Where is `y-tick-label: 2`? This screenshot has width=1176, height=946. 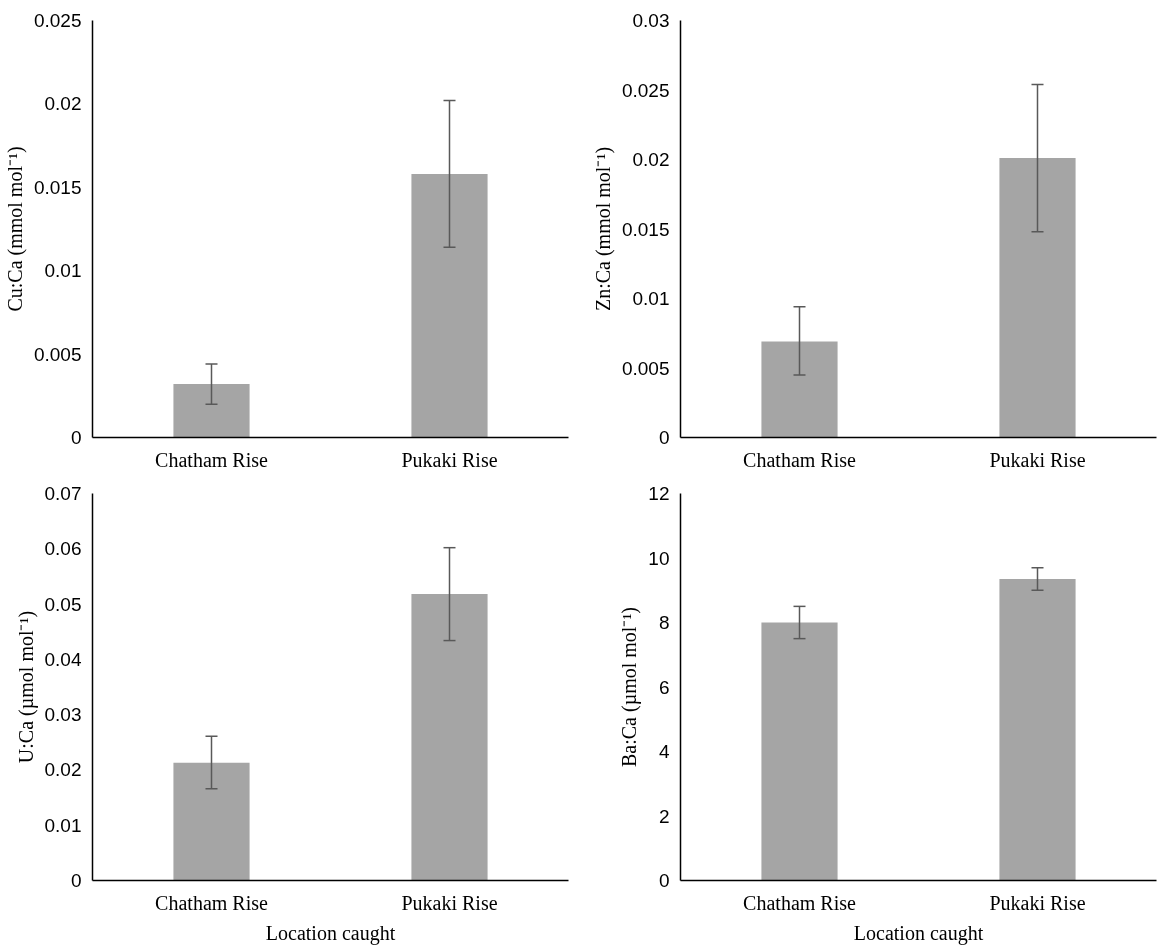
y-tick-label: 2 is located at coordinates (664, 816).